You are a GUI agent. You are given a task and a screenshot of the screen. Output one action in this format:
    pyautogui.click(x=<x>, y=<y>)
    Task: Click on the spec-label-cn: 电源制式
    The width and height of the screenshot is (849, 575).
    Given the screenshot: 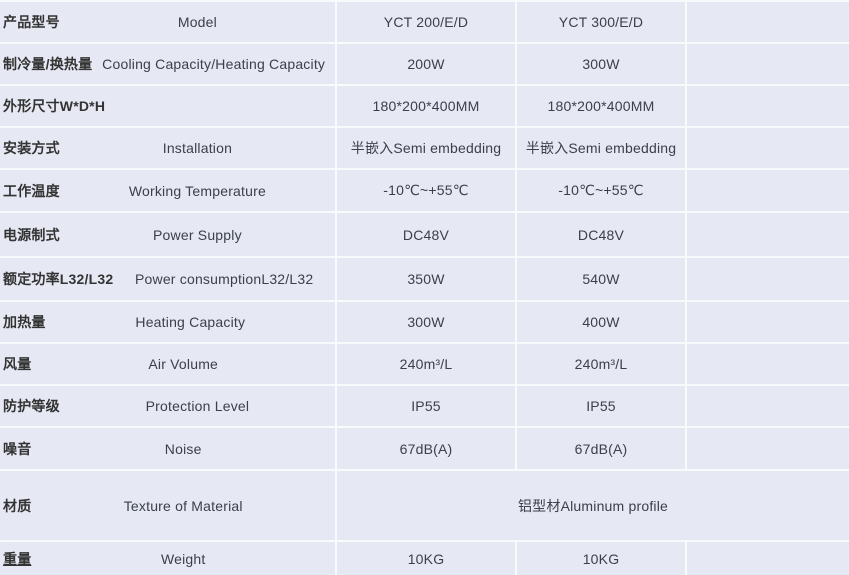 What is the action you would take?
    pyautogui.click(x=31, y=234)
    